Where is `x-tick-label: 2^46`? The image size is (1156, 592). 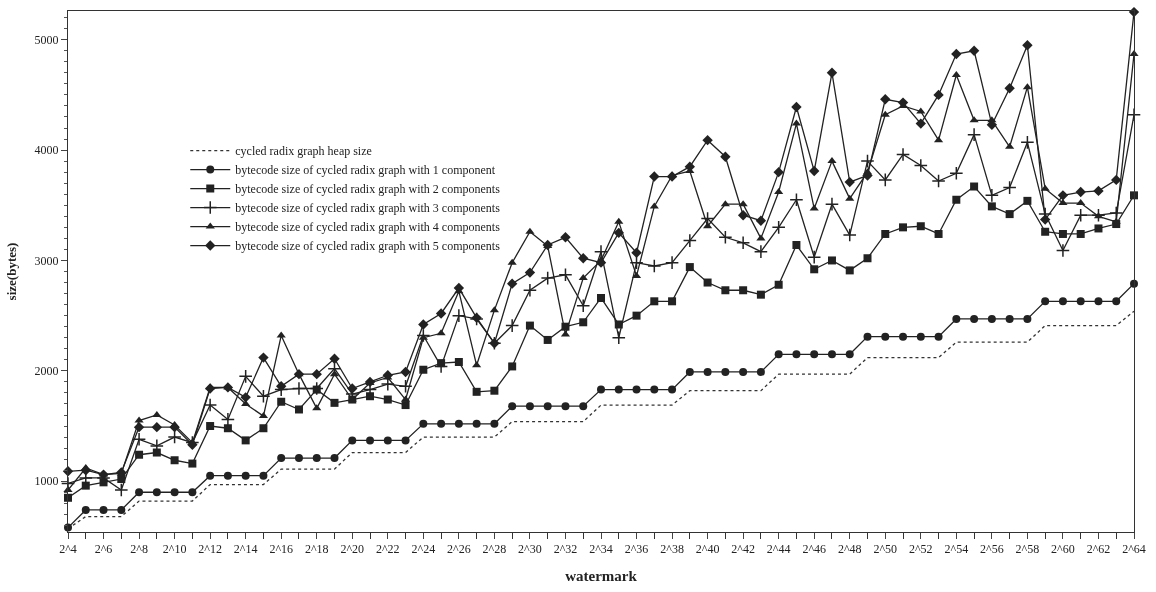
x-tick-label: 2^46 is located at coordinates (814, 549).